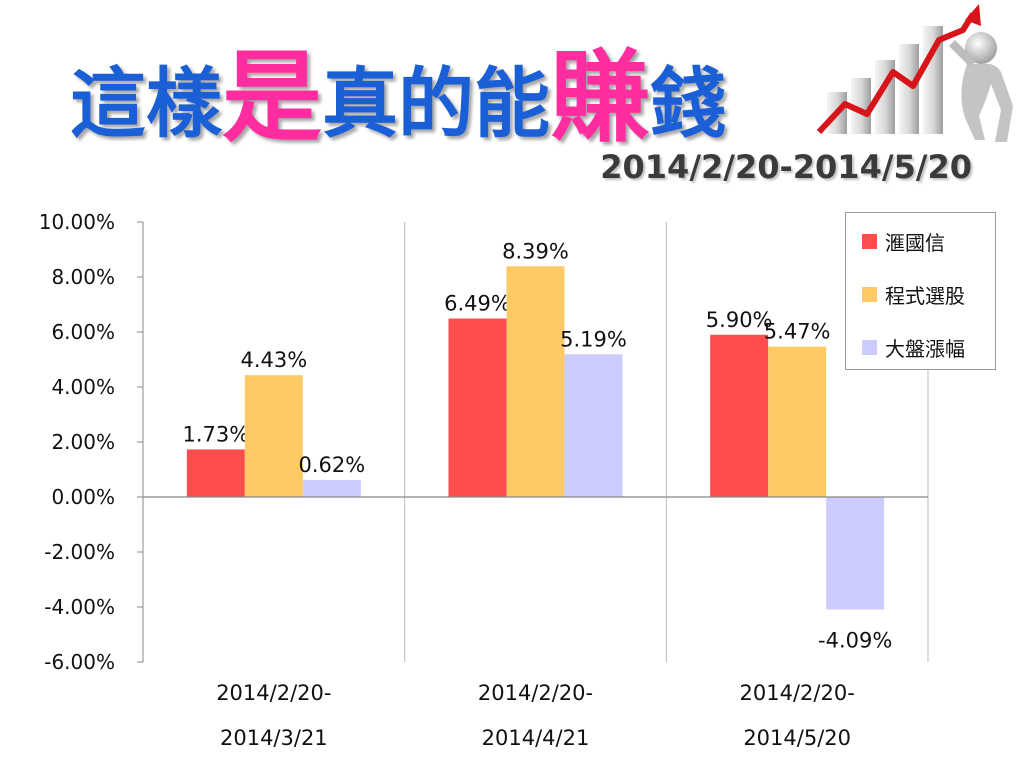 The image size is (1024, 768). Describe the element at coordinates (739, 320) in the screenshot. I see `data-label: 5.90%` at that location.